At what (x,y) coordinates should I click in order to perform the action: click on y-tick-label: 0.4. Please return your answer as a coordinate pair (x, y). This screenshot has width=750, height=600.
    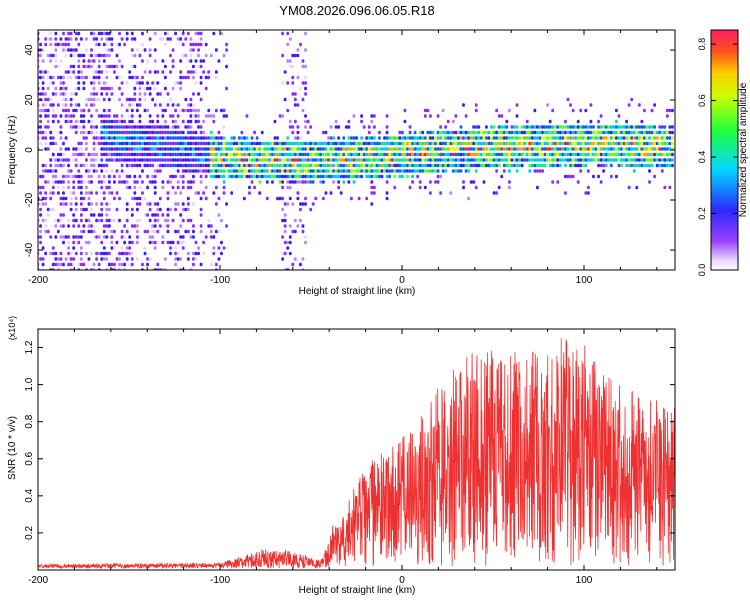
    Looking at the image, I should click on (29, 495).